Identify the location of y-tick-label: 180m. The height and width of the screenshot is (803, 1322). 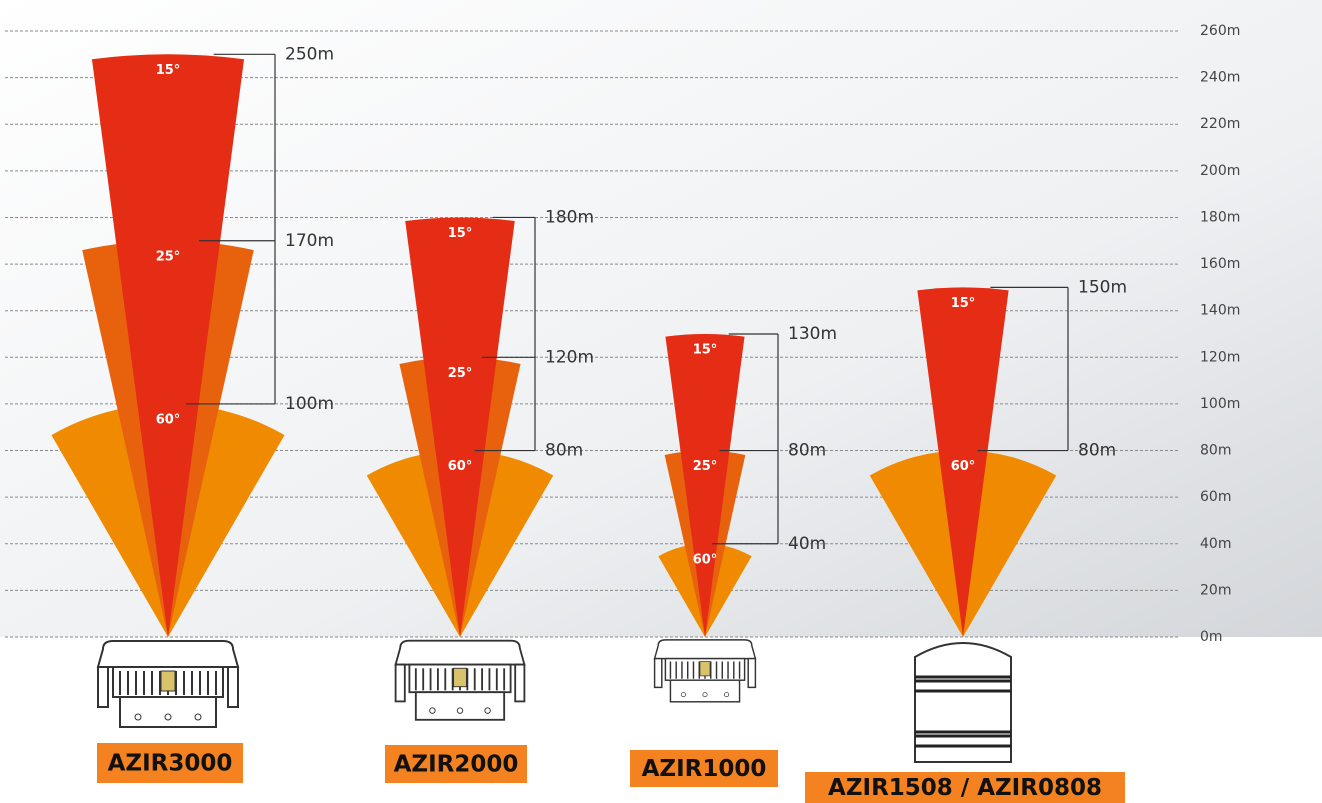
(1220, 217).